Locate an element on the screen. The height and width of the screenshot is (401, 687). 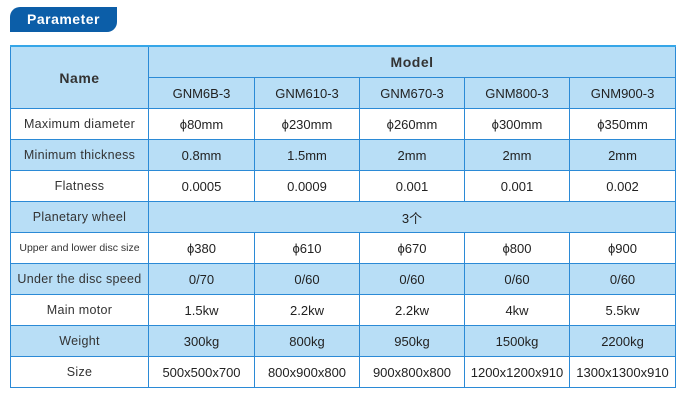
value-cell: 1.5kw is located at coordinates (201, 310).